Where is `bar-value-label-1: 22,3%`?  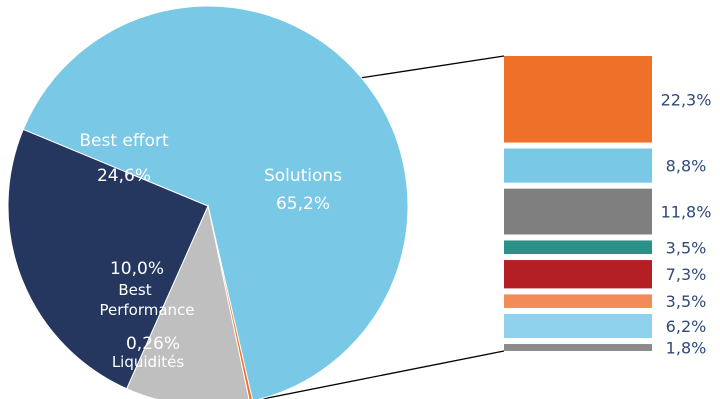 bar-value-label-1: 22,3% is located at coordinates (686, 99).